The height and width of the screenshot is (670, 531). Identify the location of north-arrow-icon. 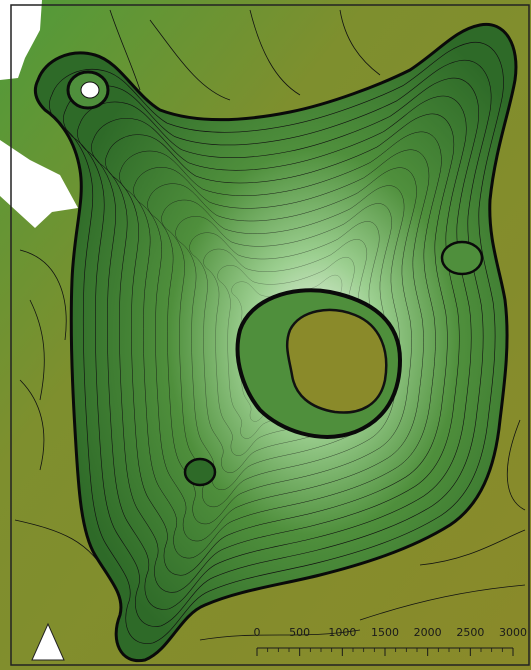
(48, 641).